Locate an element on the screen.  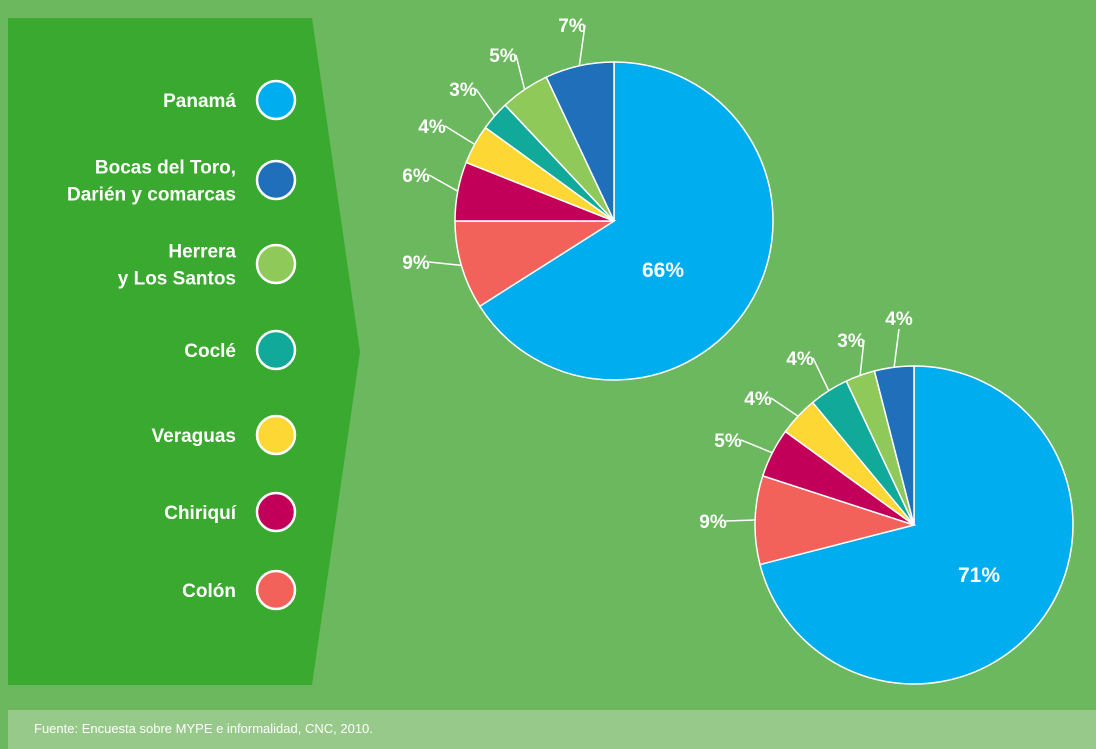
legend-item-panama: Panamá is located at coordinates (230, 100).